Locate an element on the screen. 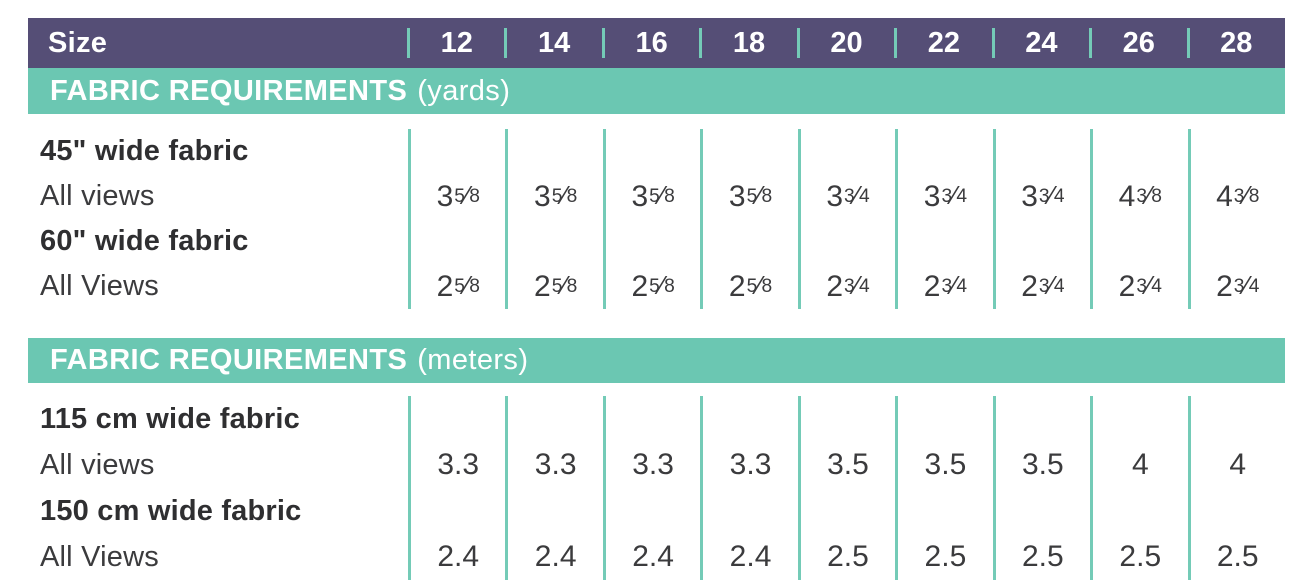 This screenshot has width=1307, height=588. value-column-size-12: 3.3 2.4 is located at coordinates (456, 488).